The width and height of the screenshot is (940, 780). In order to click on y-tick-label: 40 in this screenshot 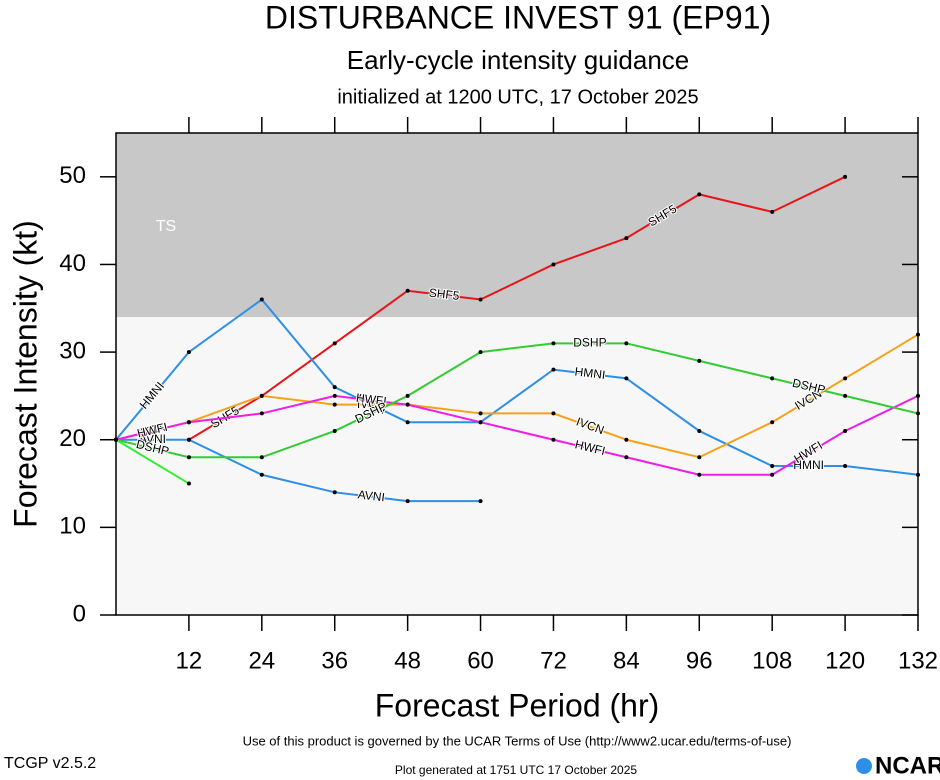, I will do `click(72, 263)`.